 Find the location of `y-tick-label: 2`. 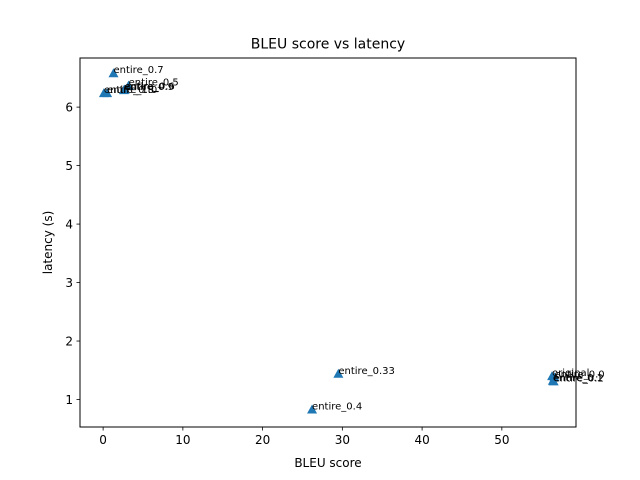

y-tick-label: 2 is located at coordinates (69, 342).